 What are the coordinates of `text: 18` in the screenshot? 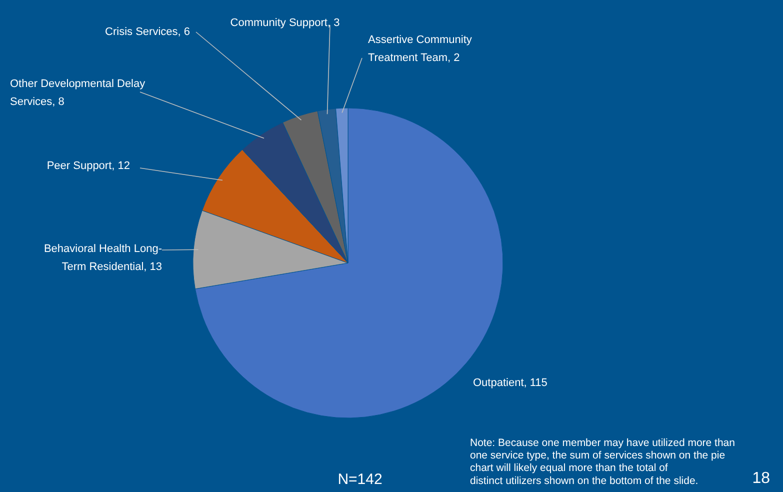 It's located at (761, 478).